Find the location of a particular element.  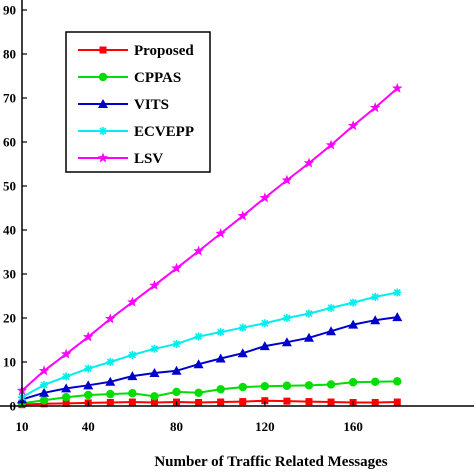

x-tick-label: 10 is located at coordinates (22, 426).